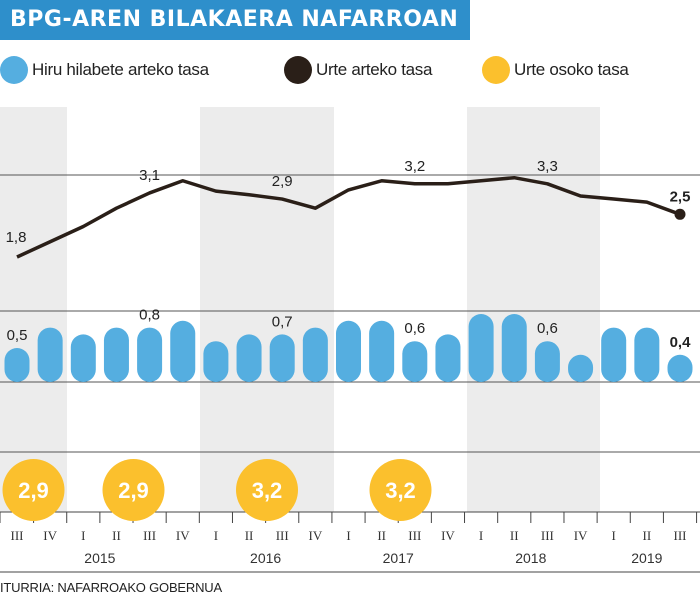 This screenshot has height=600, width=700. I want to click on line-data-label: 2,5, so click(680, 196).